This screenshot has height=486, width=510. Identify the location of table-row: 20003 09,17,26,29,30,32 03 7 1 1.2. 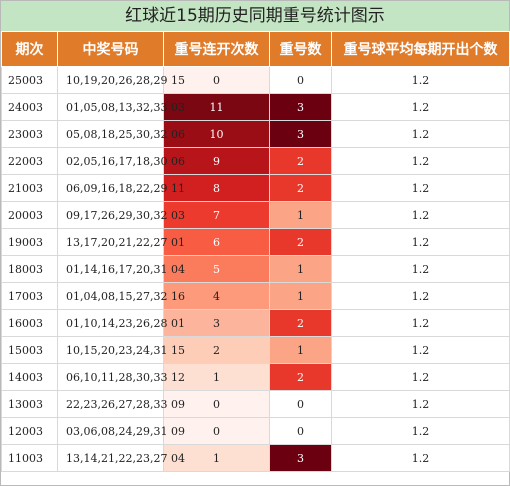
(255, 215).